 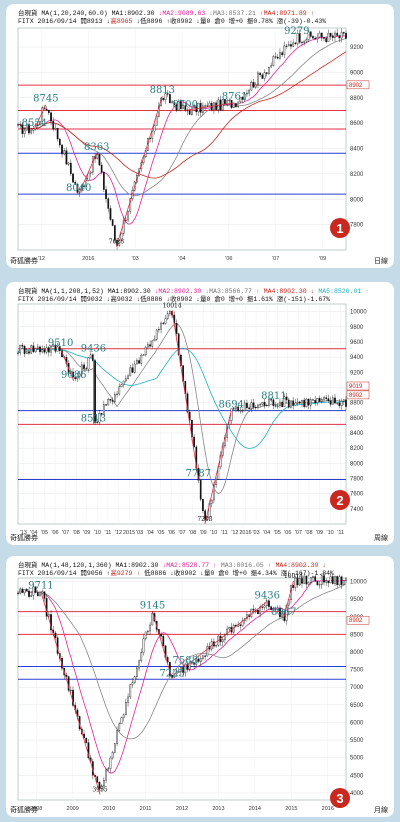 What do you see at coordinates (180, 13) in the screenshot?
I see `header-segment: ↓MA2:9089.63` at bounding box center [180, 13].